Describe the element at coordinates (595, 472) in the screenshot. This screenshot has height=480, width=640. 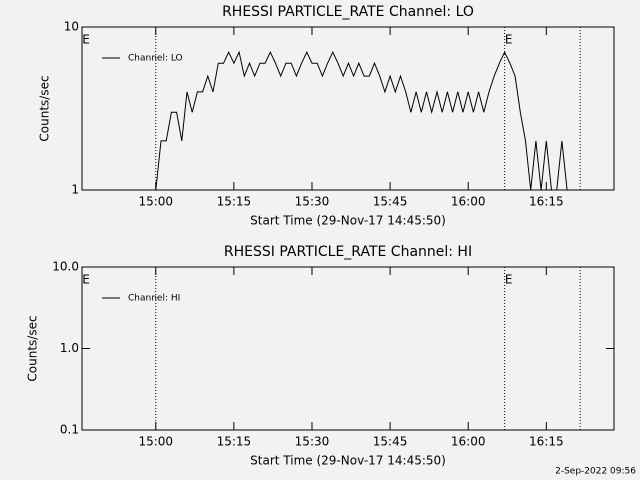
I see `footer: 2-Sep-2022 09:56` at that location.